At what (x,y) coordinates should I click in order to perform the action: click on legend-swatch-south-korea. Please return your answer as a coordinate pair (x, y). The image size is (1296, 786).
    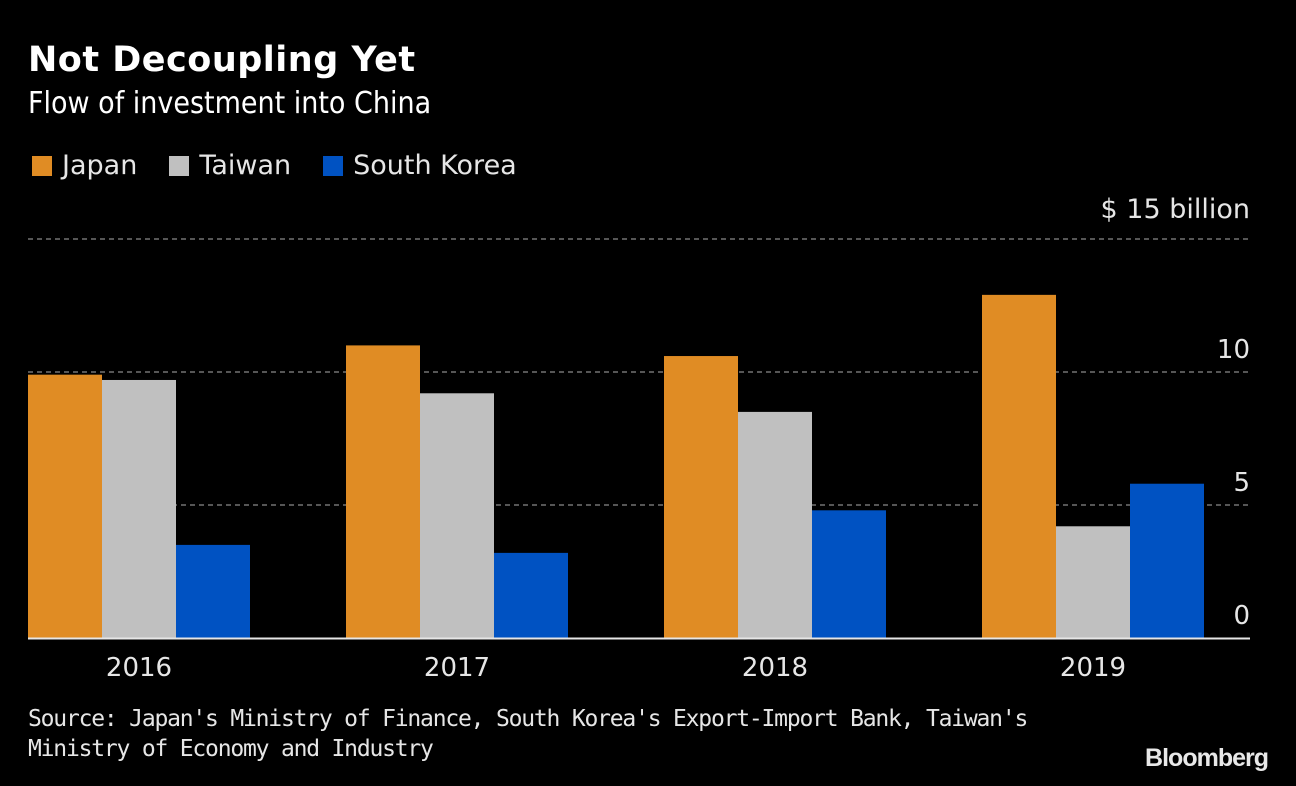
    Looking at the image, I should click on (333, 165).